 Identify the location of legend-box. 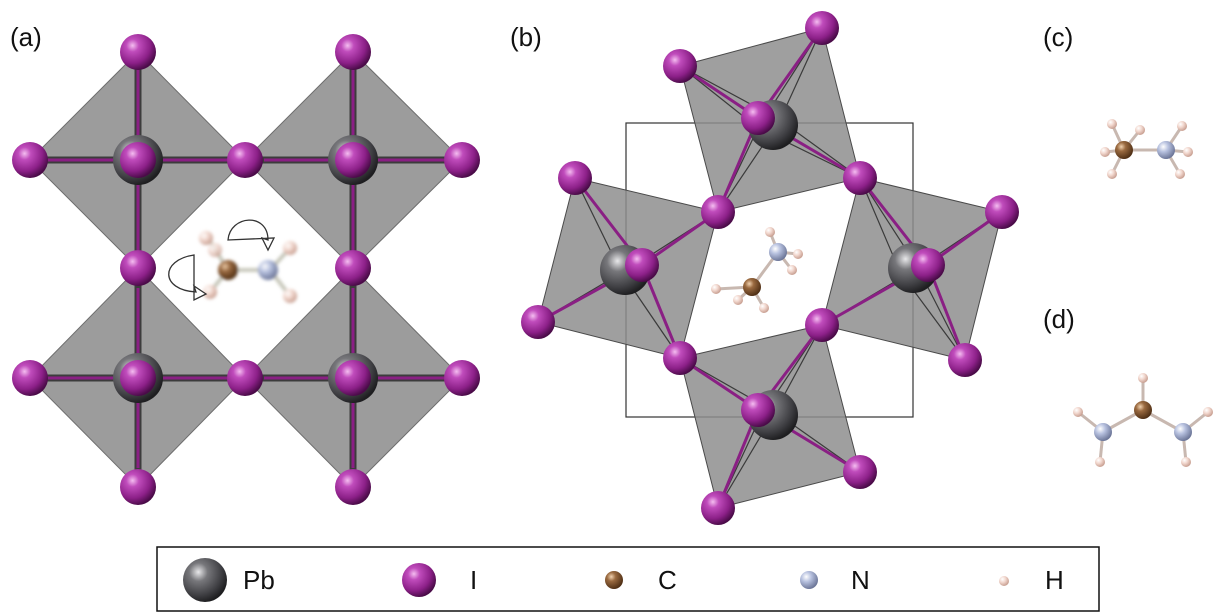
(628, 579).